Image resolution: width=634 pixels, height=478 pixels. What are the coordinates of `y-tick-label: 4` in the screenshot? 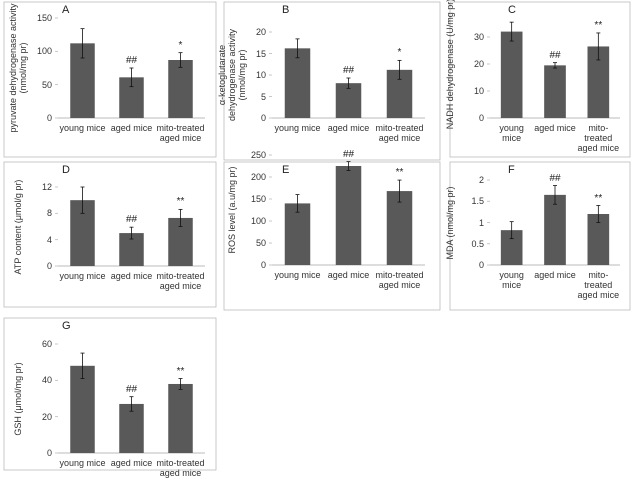 It's located at (49, 239).